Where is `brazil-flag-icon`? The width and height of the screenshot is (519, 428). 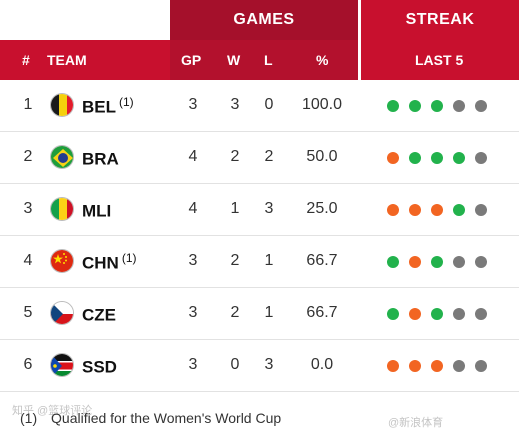
brazil-flag-icon is located at coordinates (62, 157).